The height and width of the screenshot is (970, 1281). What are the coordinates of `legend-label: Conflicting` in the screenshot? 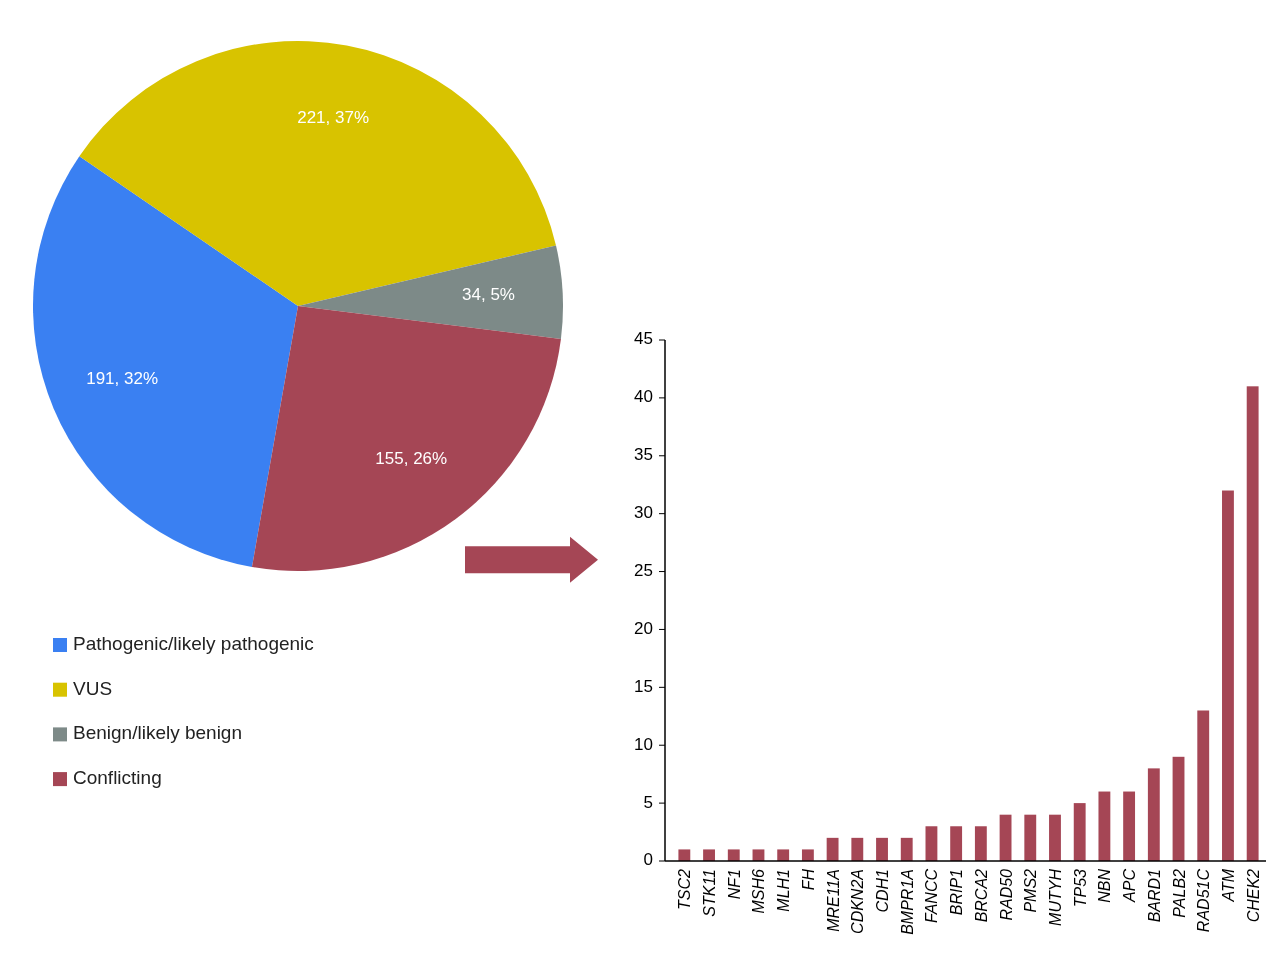 It's located at (117, 778).